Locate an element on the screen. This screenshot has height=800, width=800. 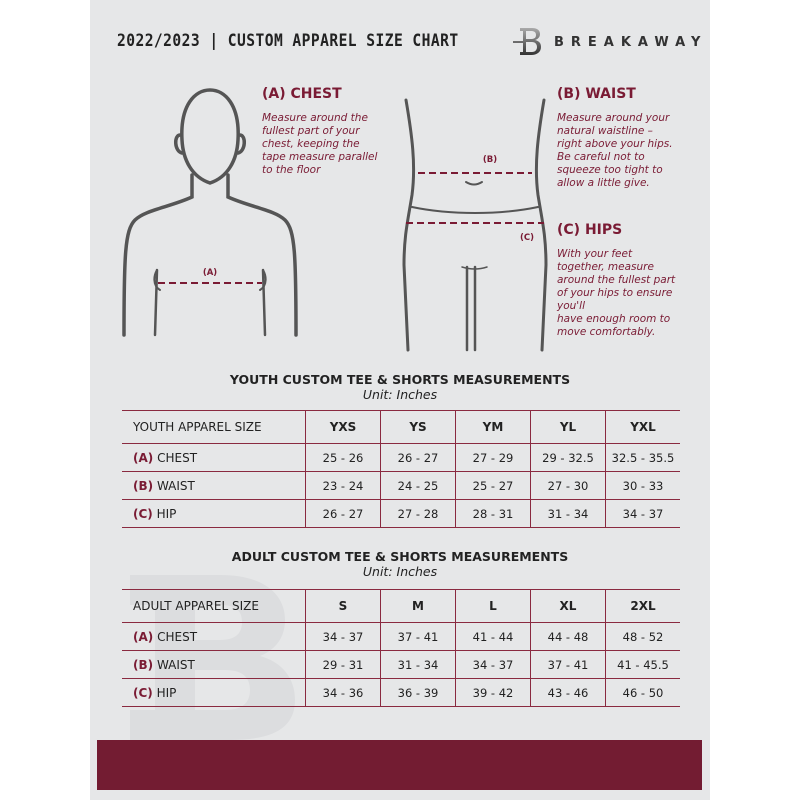
header-label: YOUTH APPAREL SIZE is located at coordinates (214, 427).